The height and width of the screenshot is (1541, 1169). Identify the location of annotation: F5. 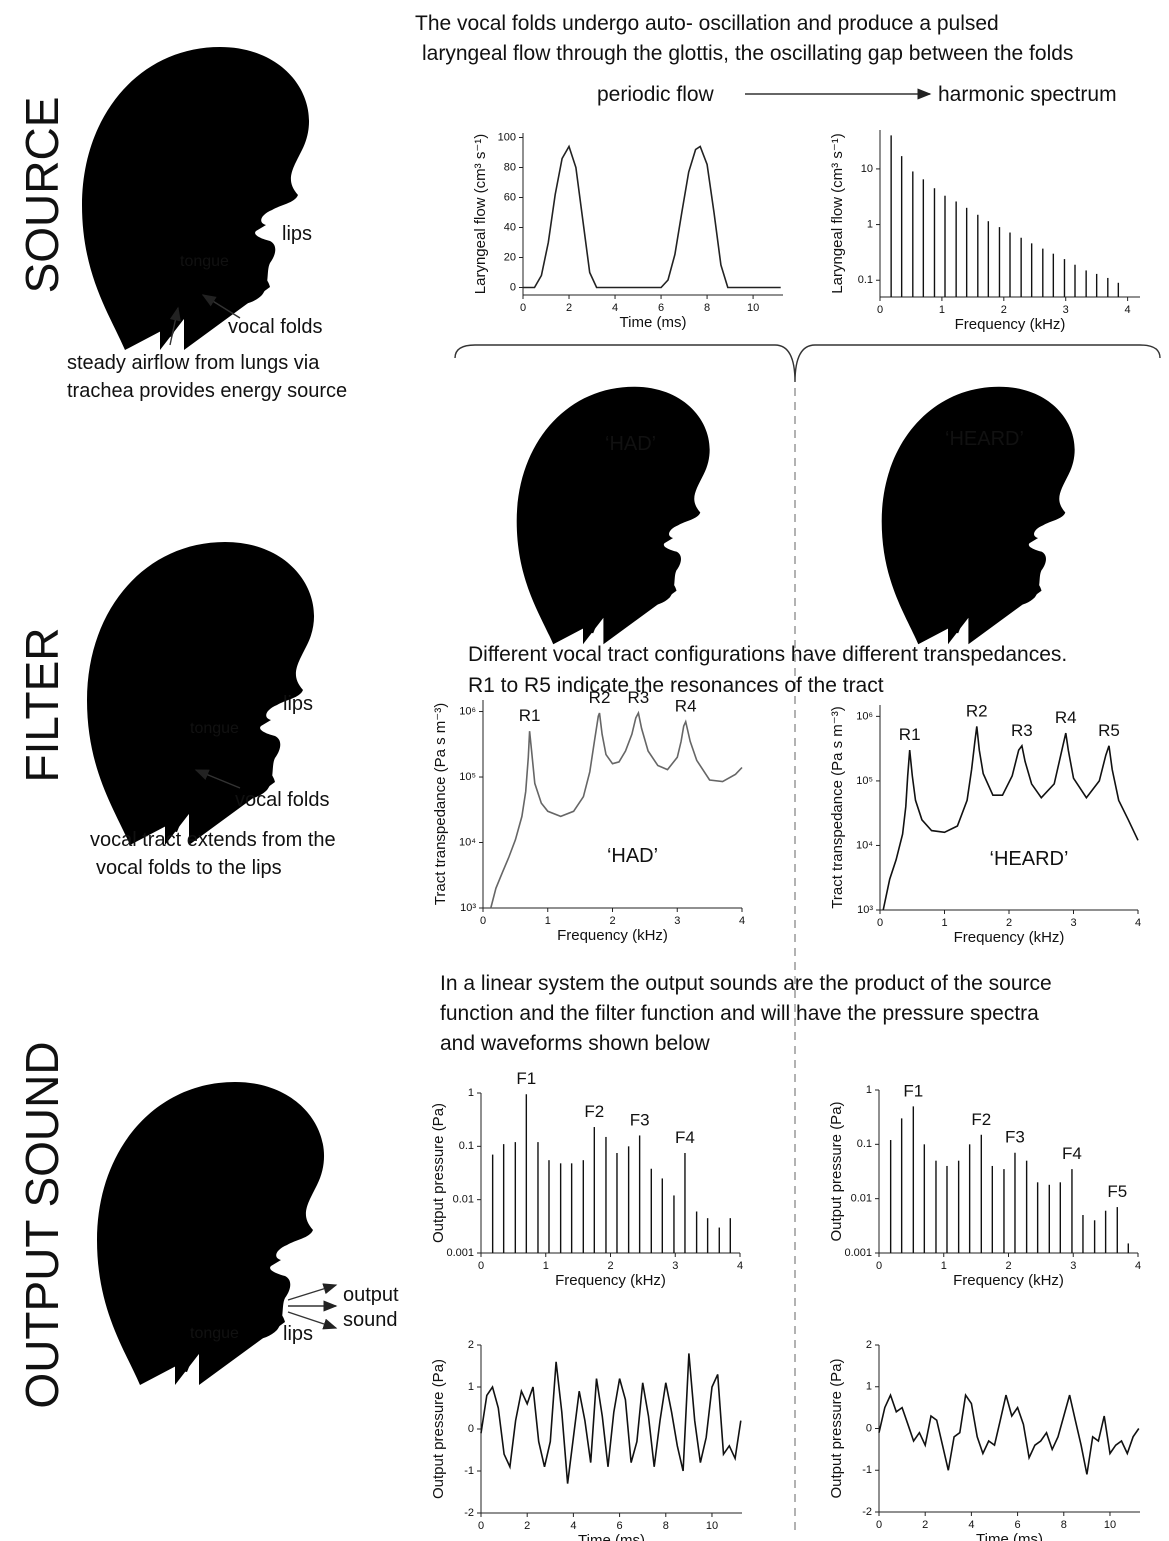
(1117, 1191).